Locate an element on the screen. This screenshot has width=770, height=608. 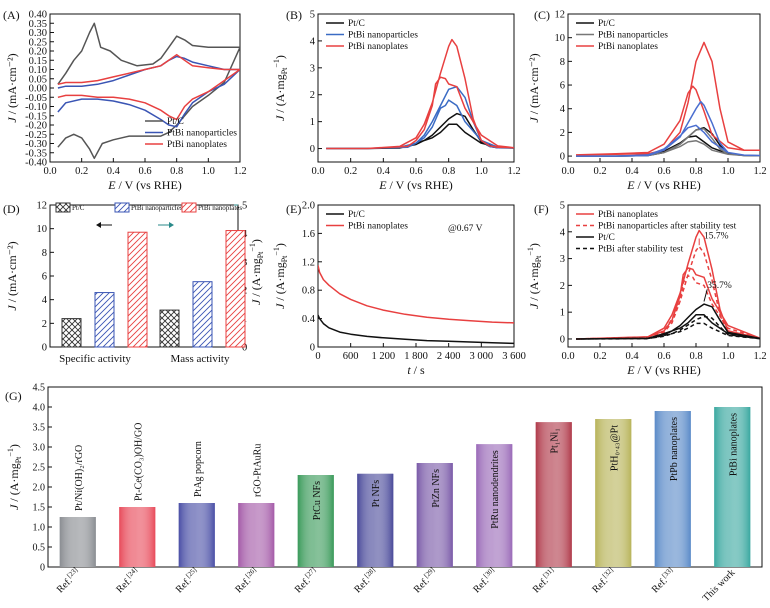
legend-label: Pt/C is located at coordinates (606, 24).